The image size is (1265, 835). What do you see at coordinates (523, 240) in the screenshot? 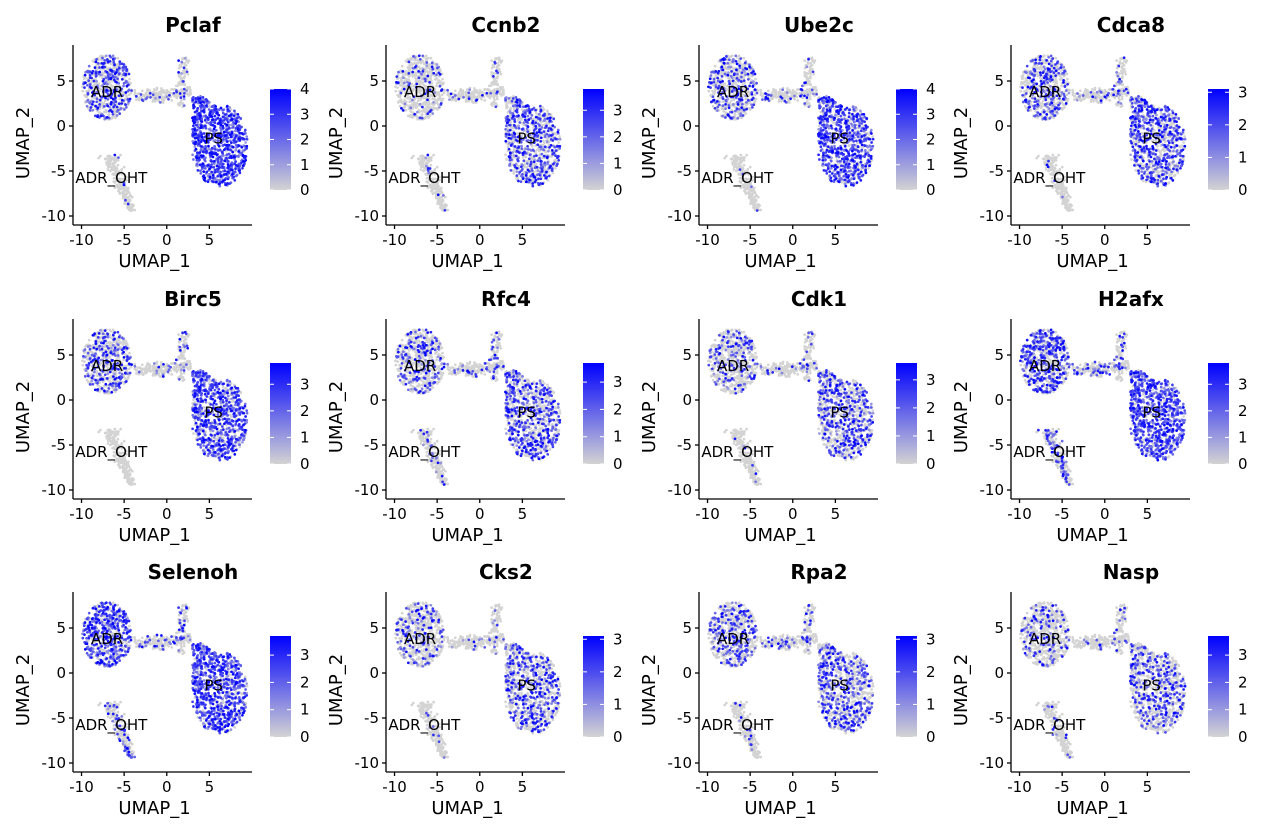
I see `x-tick-label: 5` at bounding box center [523, 240].